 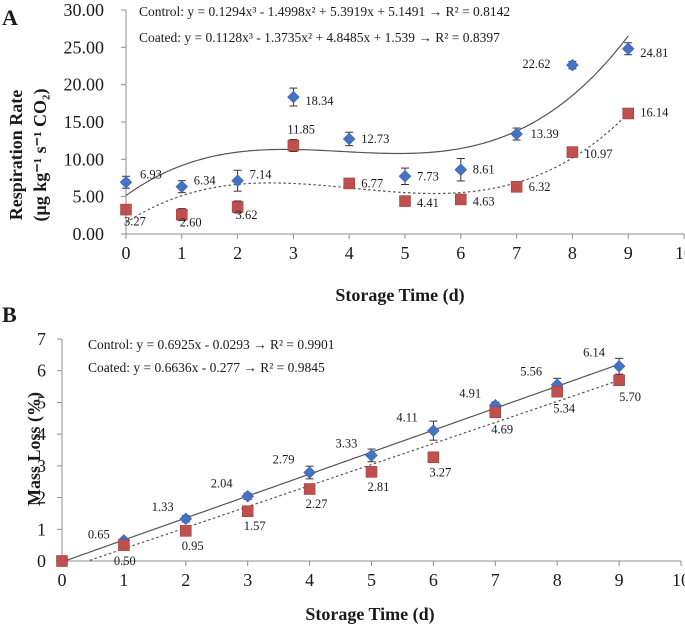 I want to click on panel-a-x-tick-label: 4, so click(x=349, y=253).